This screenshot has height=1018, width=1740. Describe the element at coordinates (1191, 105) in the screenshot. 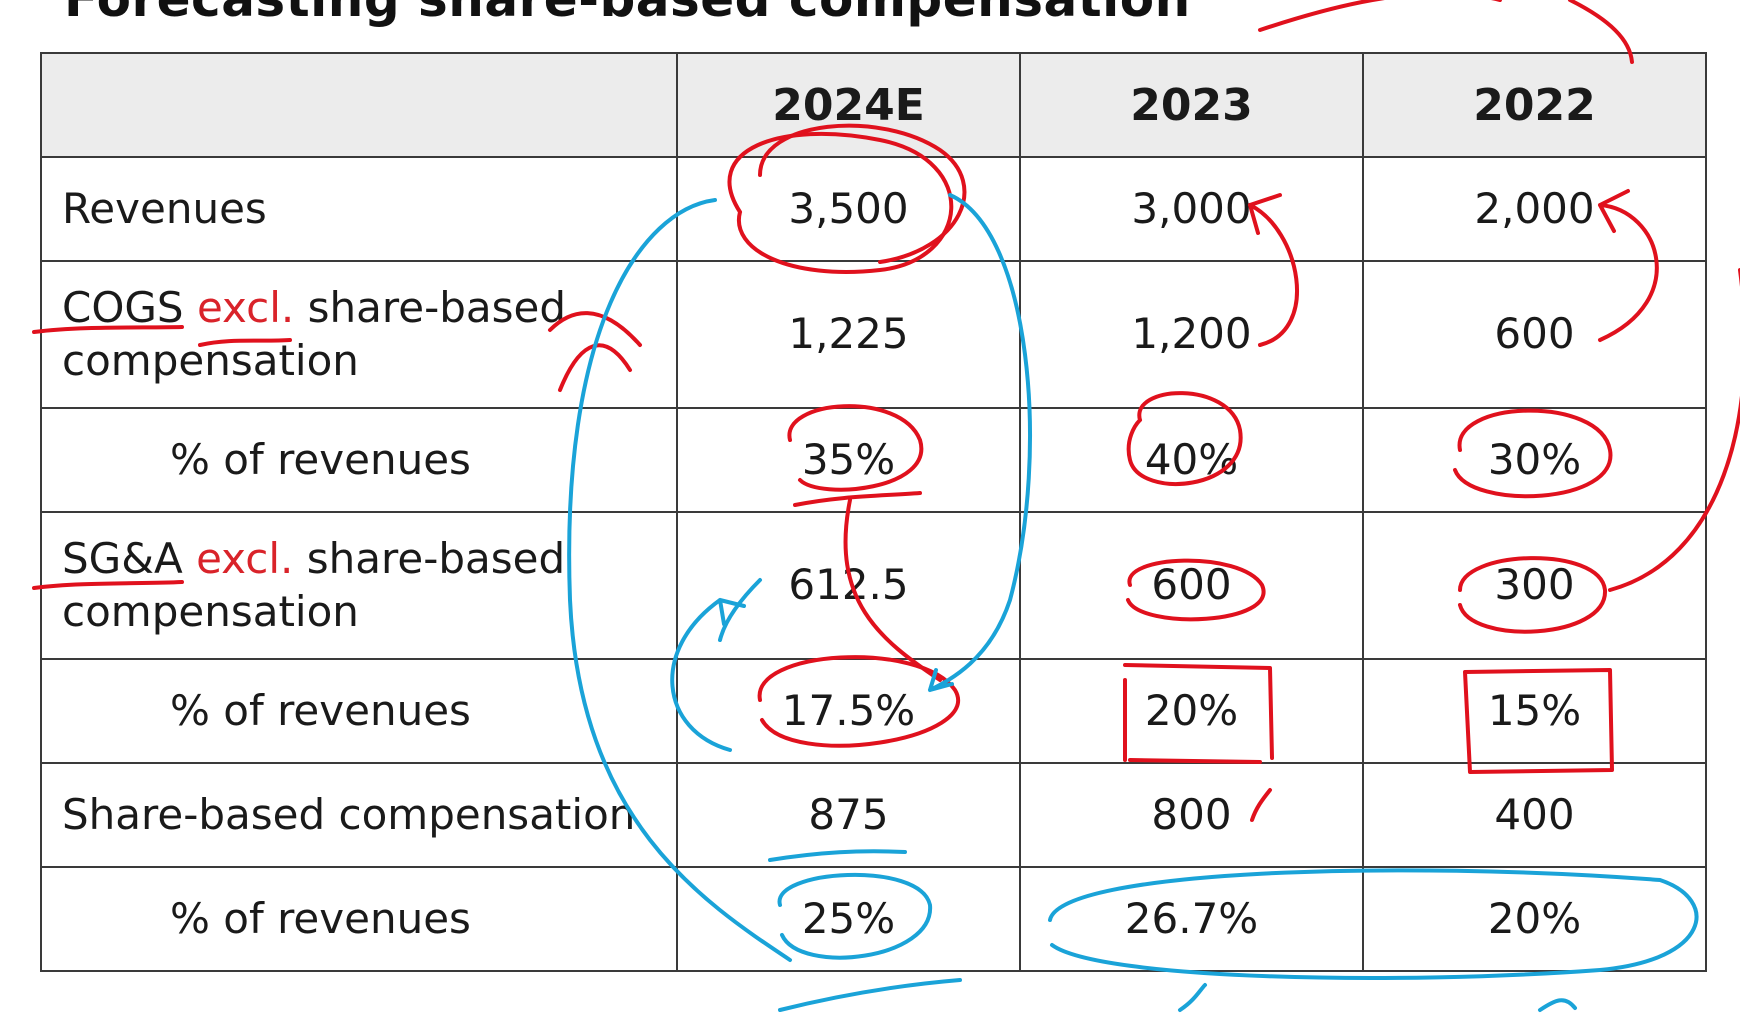

I see `header-2023: 2023` at that location.